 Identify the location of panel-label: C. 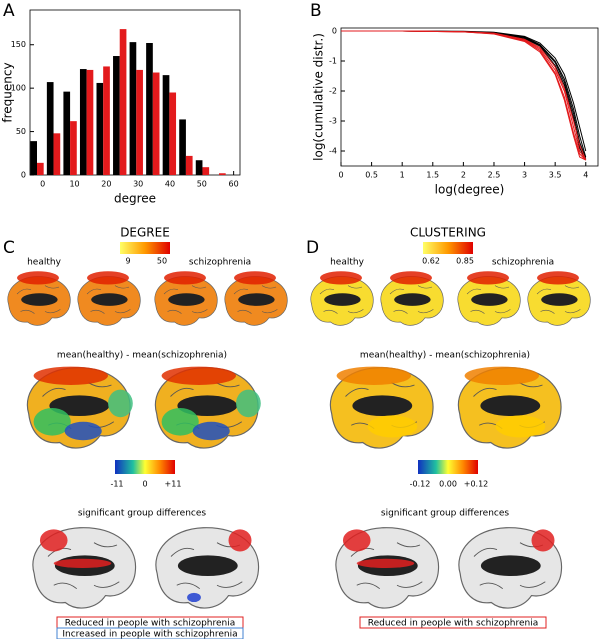
(9, 248).